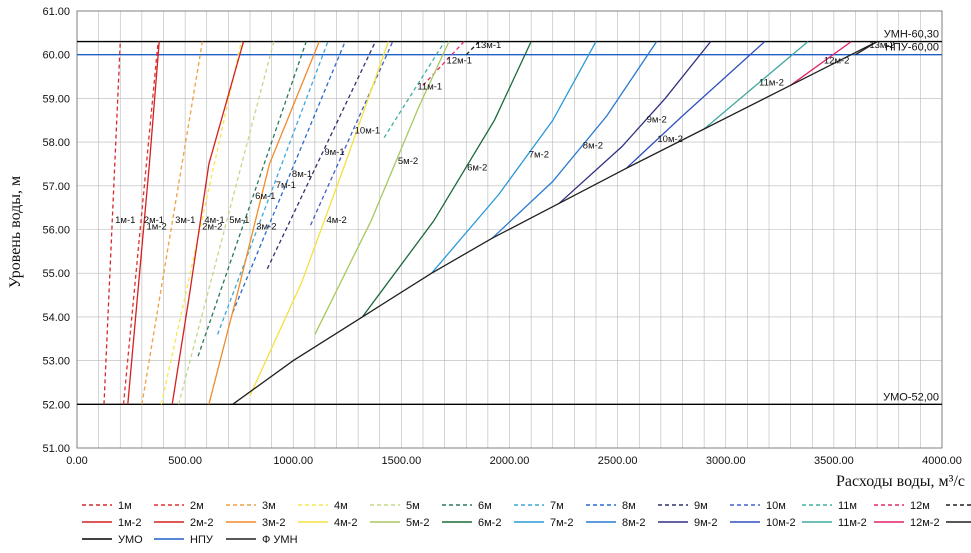 This screenshot has width=971, height=553. I want to click on ref-line-label: НПУ-60,00, so click(912, 48).